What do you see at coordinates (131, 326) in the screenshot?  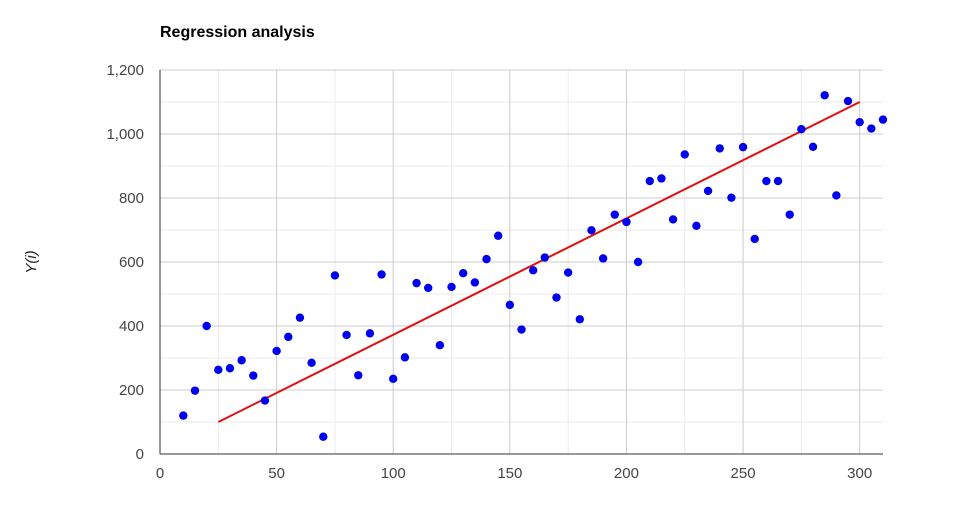 I see `y-tick-label: 400` at bounding box center [131, 326].